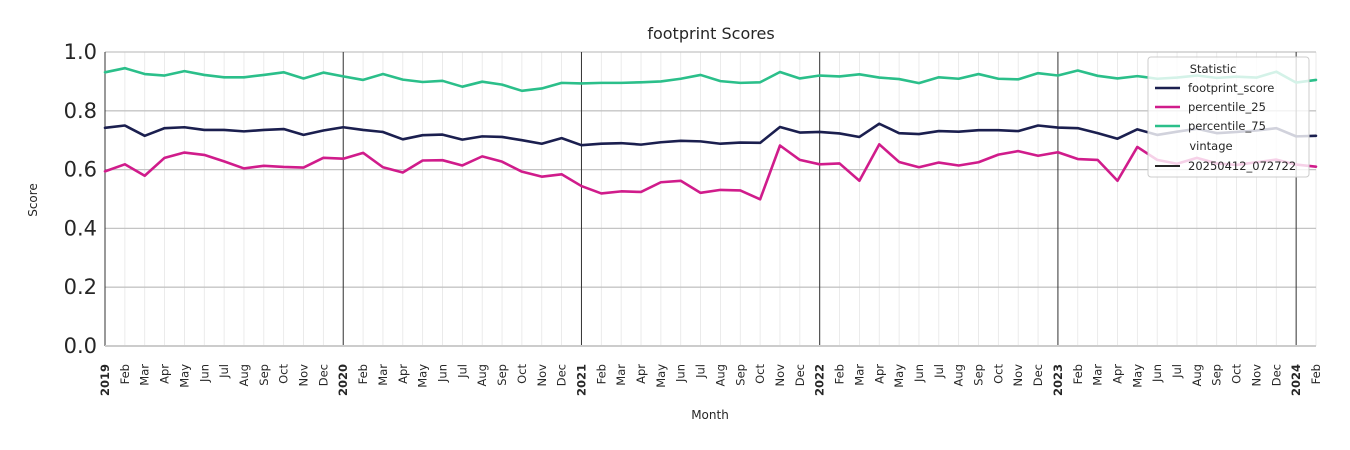 The image size is (1350, 450). Describe the element at coordinates (710, 415) in the screenshot. I see `x-axis-label: Month` at that location.